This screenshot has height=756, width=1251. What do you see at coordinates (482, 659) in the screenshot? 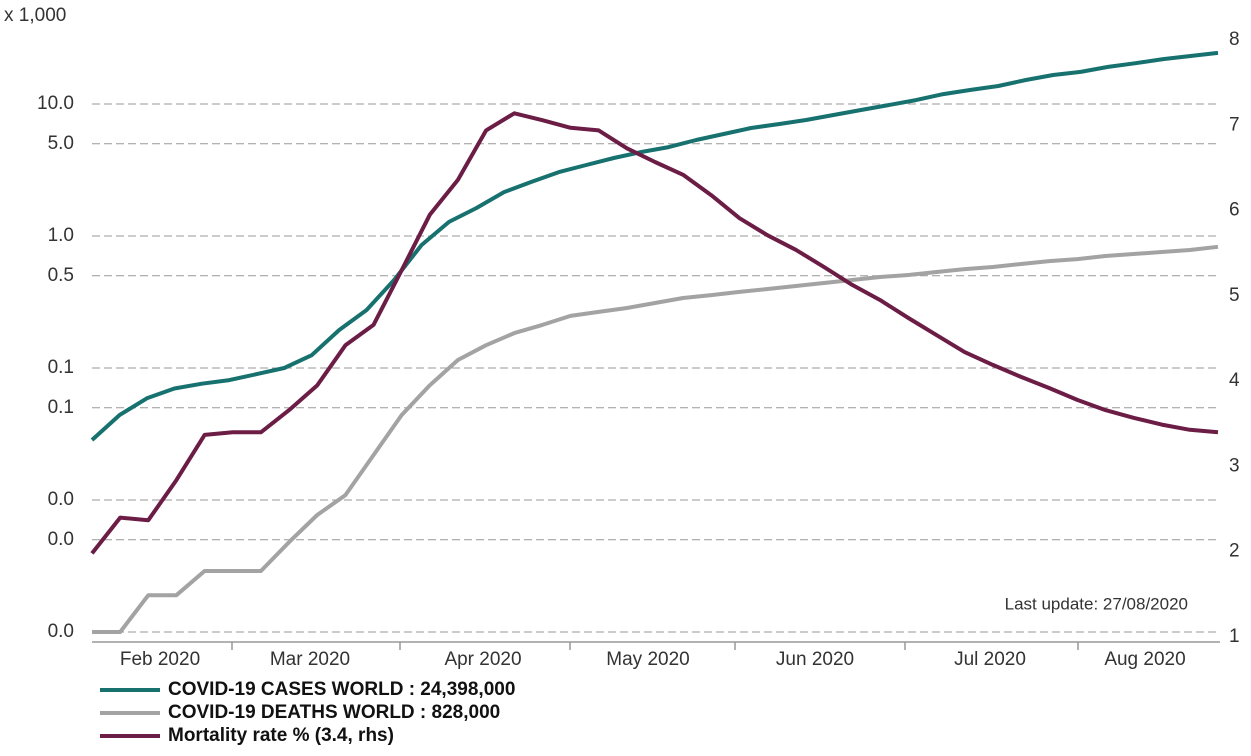
I see `x-tick-label: Apr 2020` at bounding box center [482, 659].